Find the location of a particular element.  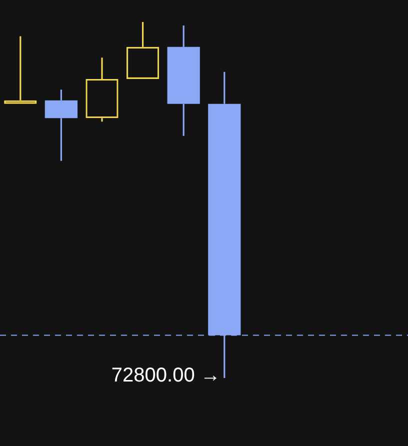

annotation: 72800.00 → is located at coordinates (165, 375).